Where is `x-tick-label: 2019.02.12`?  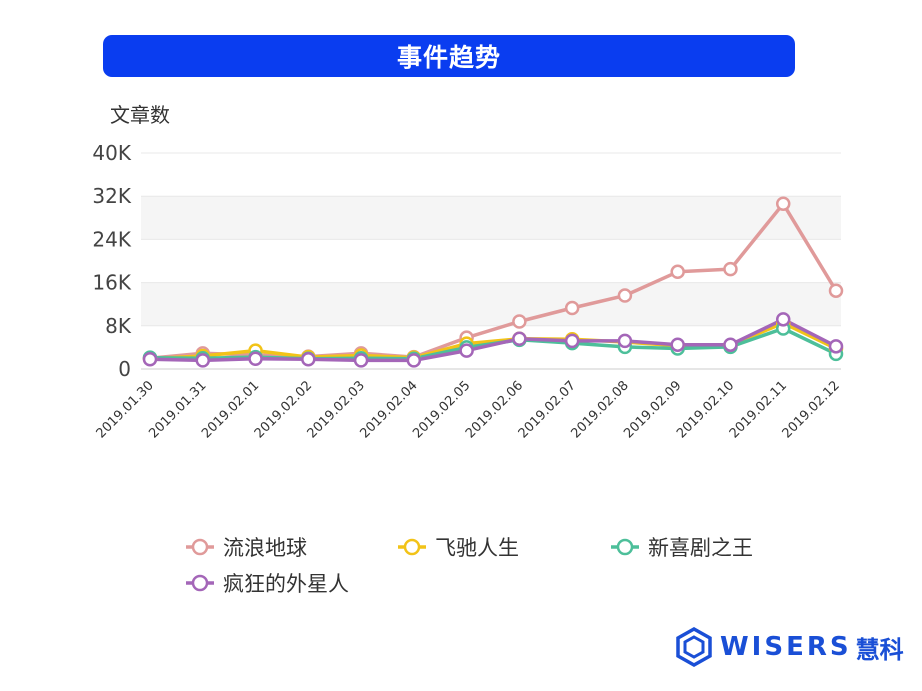 x-tick-label: 2019.02.12 is located at coordinates (811, 409).